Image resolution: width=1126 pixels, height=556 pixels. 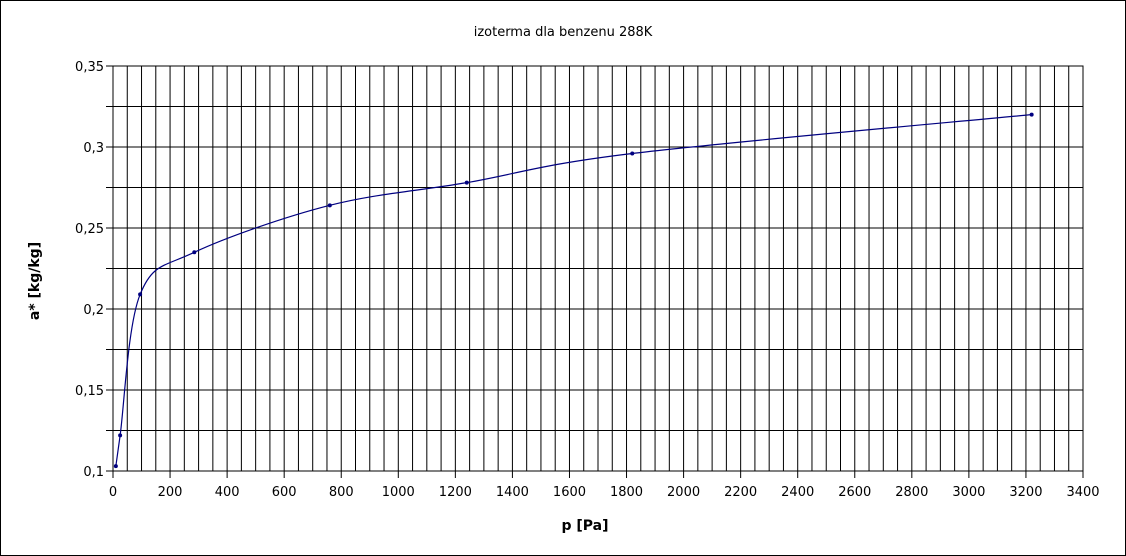 I want to click on y-tick-label: 0,2, so click(x=93, y=310).